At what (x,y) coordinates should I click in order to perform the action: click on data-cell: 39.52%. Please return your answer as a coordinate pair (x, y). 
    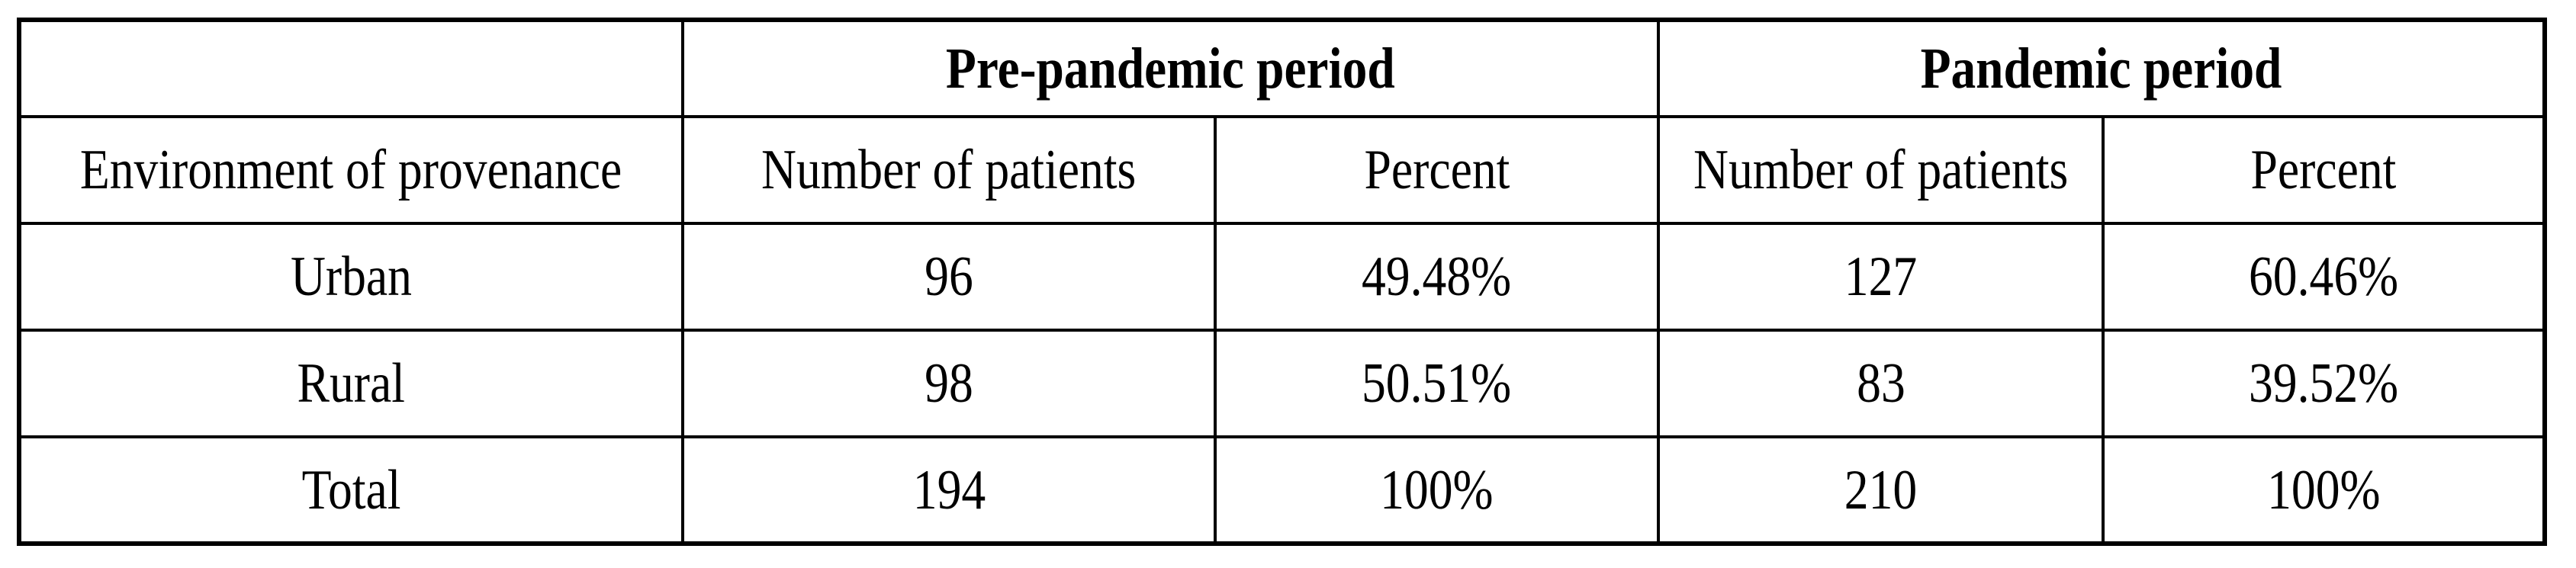
    Looking at the image, I should click on (2324, 384).